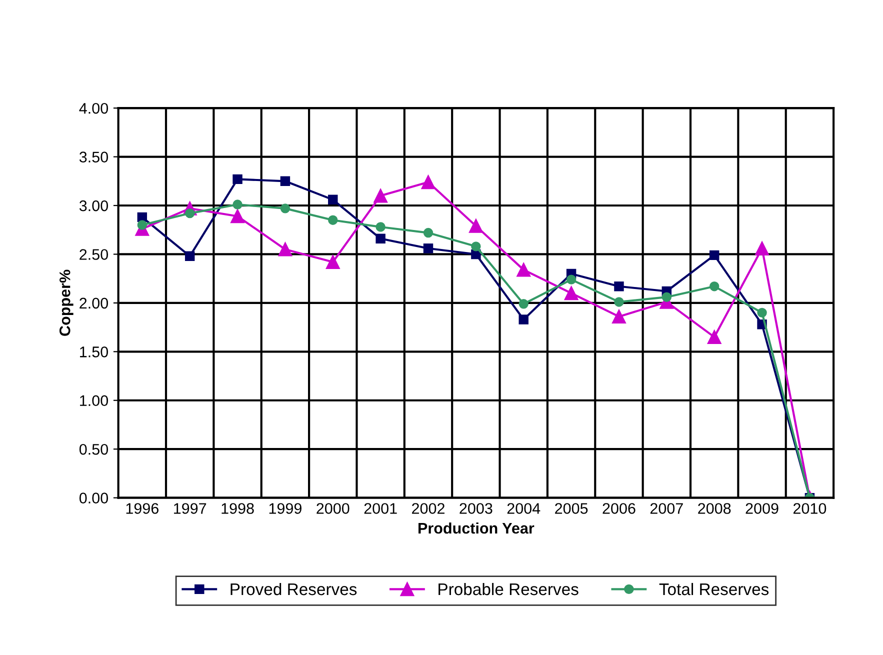 The width and height of the screenshot is (883, 655). What do you see at coordinates (508, 589) in the screenshot?
I see `legend-label: Probable Reserves` at bounding box center [508, 589].